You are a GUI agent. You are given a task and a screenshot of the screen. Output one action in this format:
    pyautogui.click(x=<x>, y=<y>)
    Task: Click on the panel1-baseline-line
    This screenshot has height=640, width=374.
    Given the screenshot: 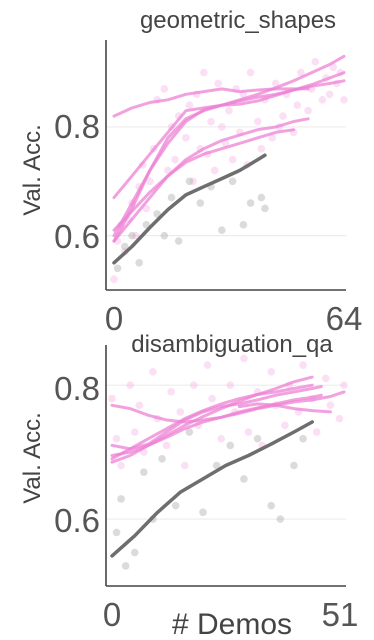 What is the action you would take?
    pyautogui.click(x=189, y=209)
    